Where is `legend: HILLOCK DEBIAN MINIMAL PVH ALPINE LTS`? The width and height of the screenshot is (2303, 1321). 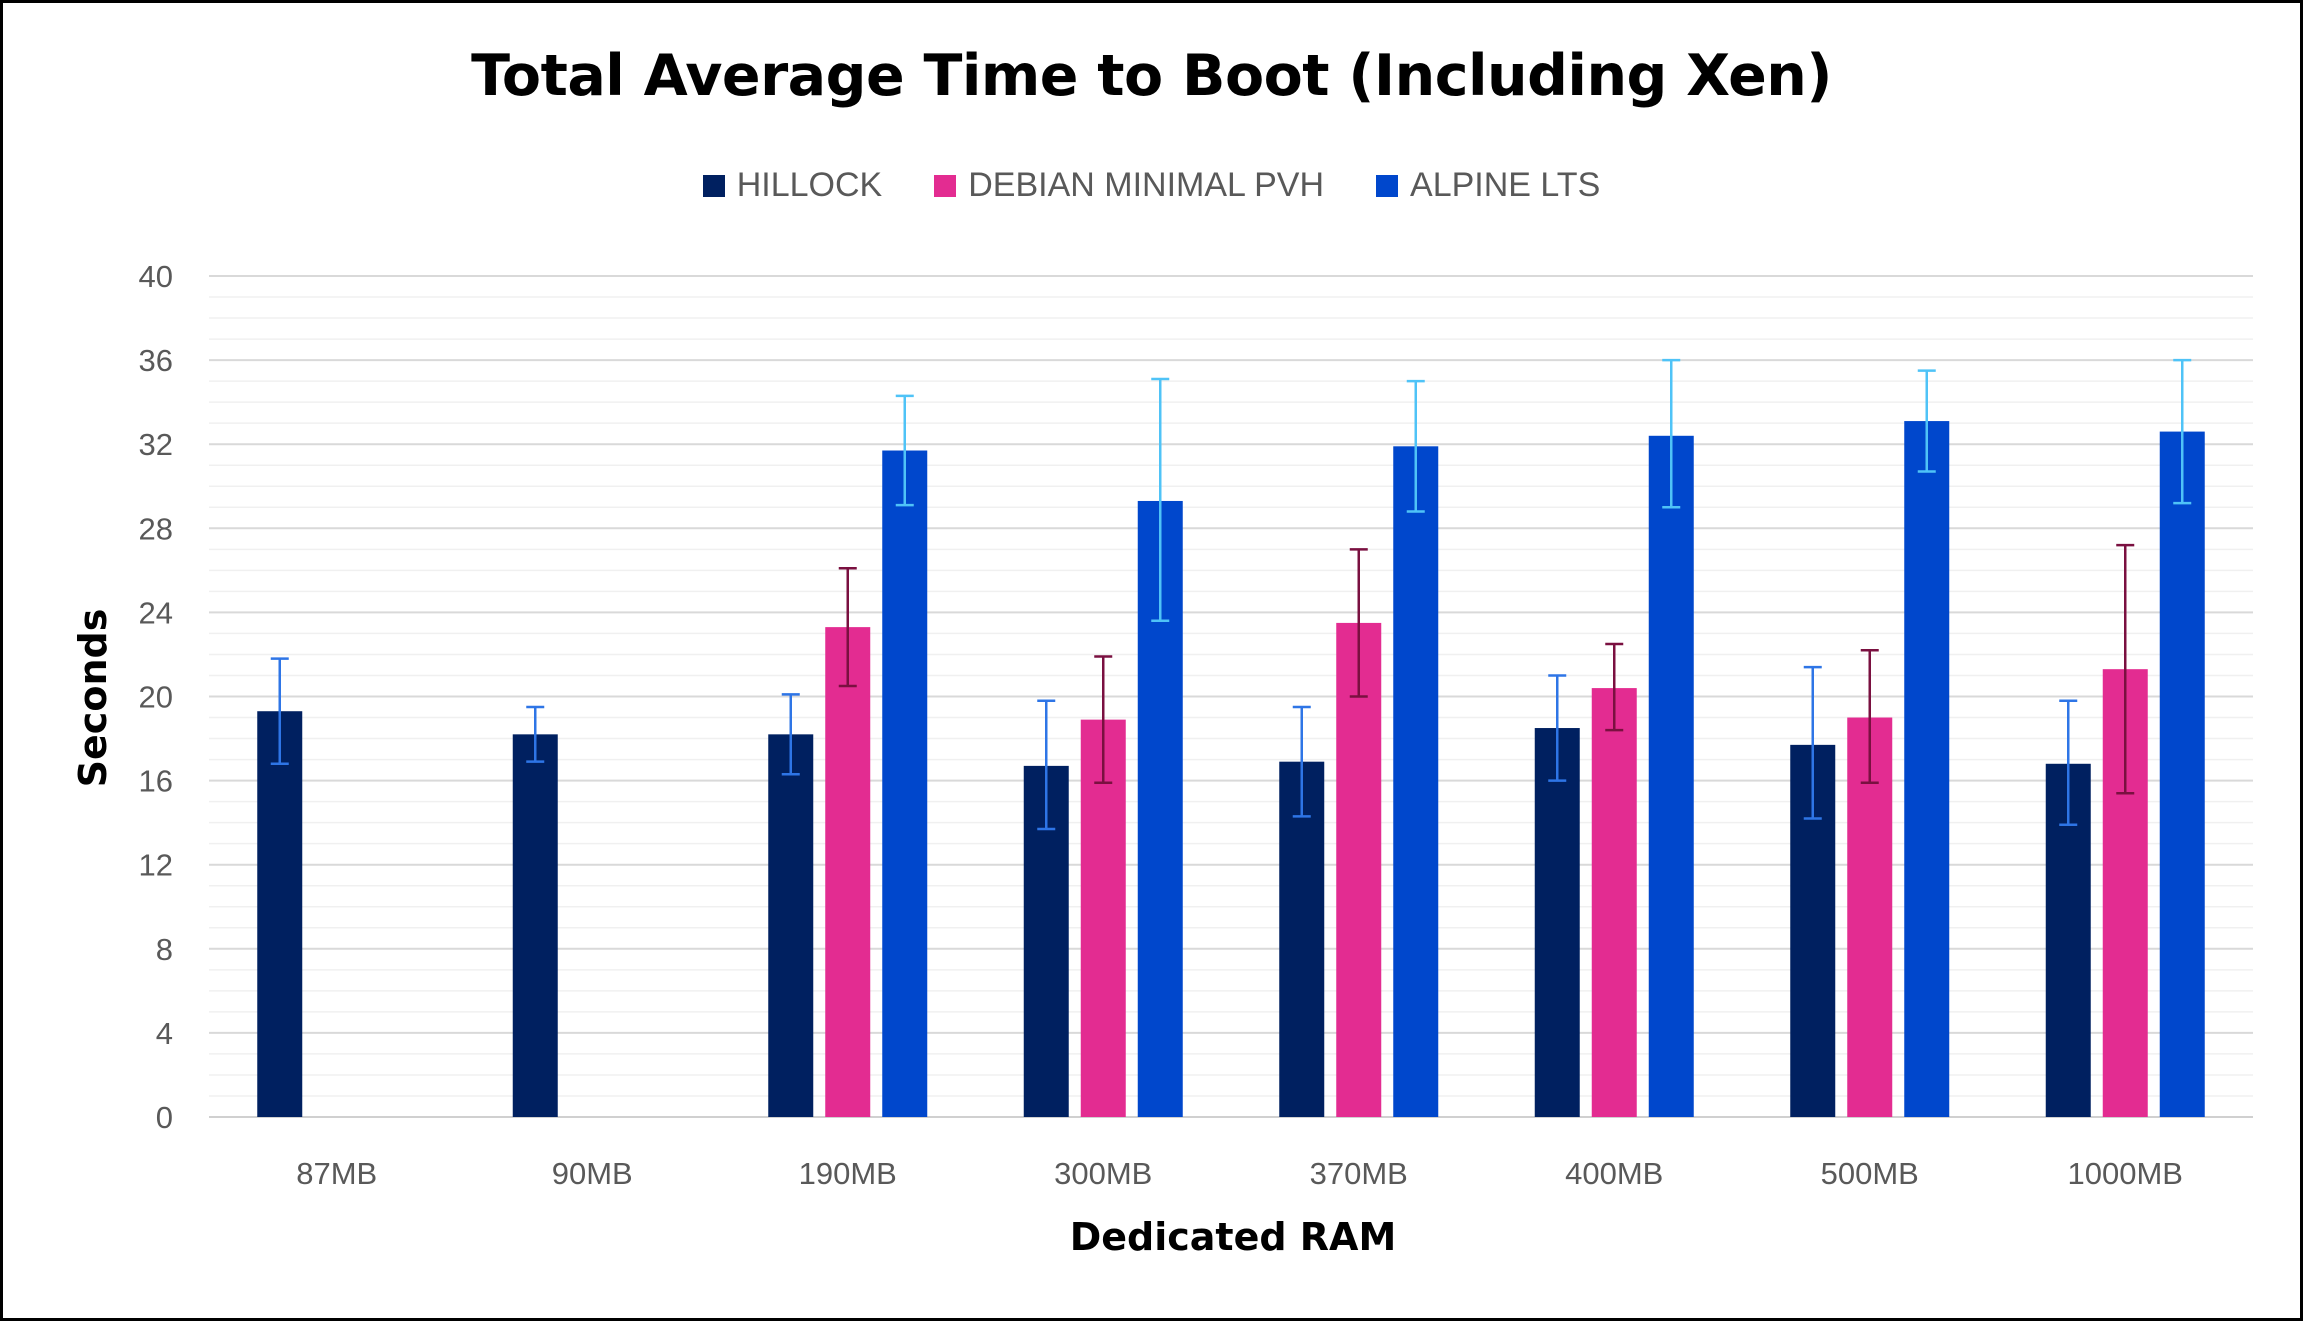
legend: HILLOCK DEBIAN MINIMAL PVH ALPINE LTS is located at coordinates (1151, 185).